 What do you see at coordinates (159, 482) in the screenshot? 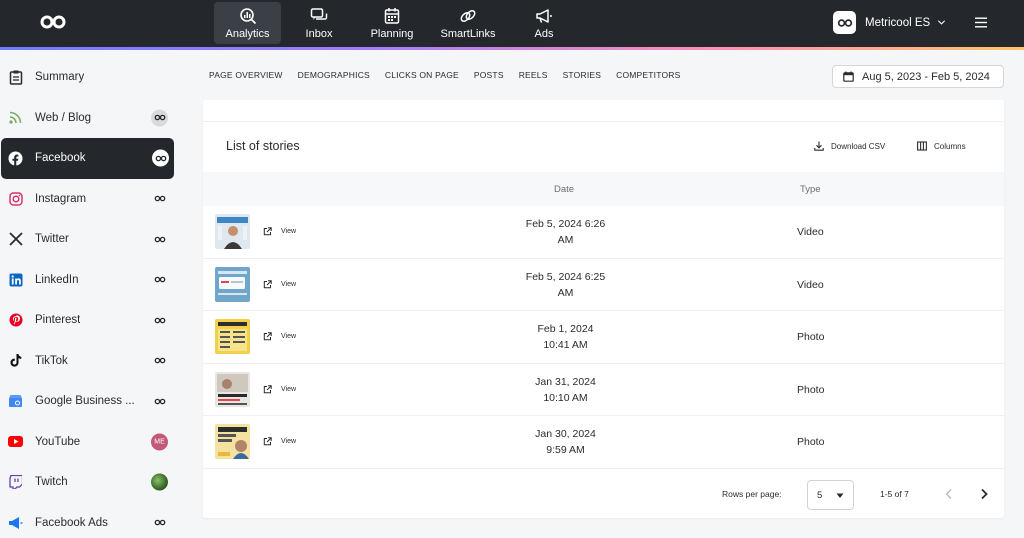
I see `twitch-account-avatar` at bounding box center [159, 482].